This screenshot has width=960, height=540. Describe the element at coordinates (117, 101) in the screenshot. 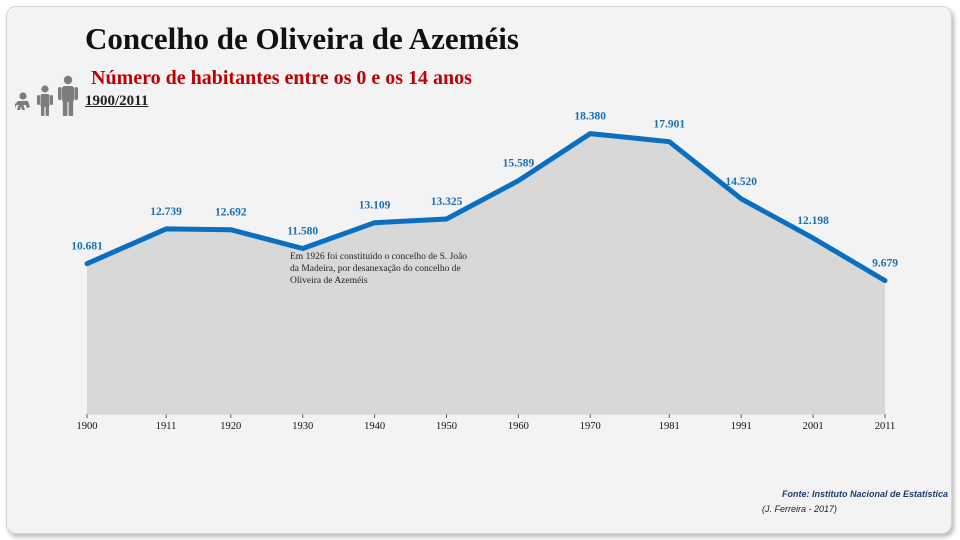

I see `period-label: 1900/2011` at that location.